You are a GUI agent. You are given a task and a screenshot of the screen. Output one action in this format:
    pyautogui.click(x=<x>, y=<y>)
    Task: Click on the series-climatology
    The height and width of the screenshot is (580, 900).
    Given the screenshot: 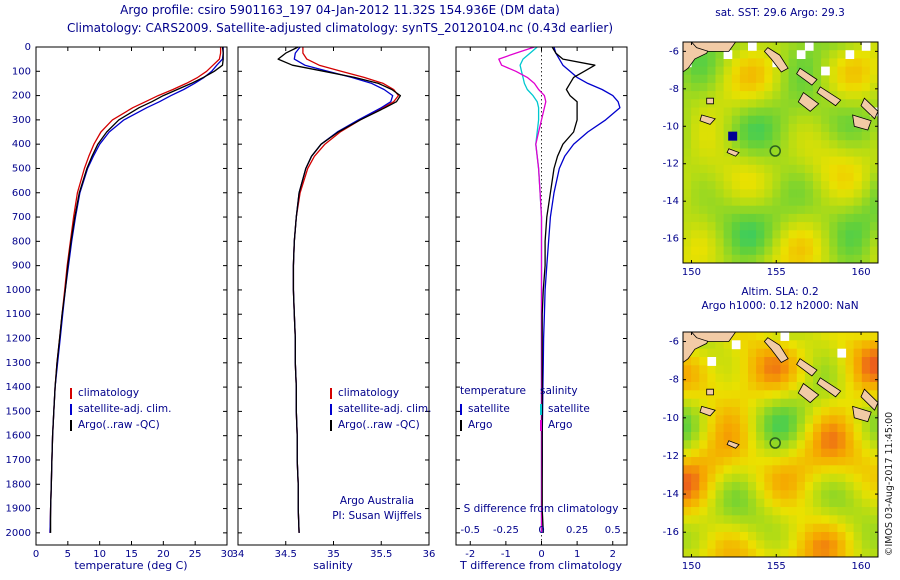 What is the action you would take?
    pyautogui.click(x=346, y=290)
    